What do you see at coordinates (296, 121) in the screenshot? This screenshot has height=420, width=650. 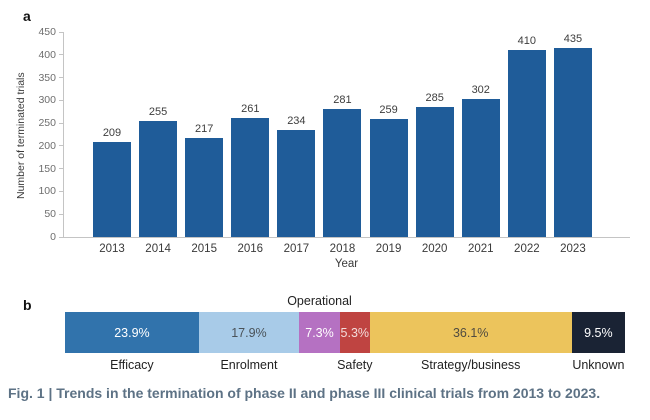 I see `bar-value-label: 234` at bounding box center [296, 121].